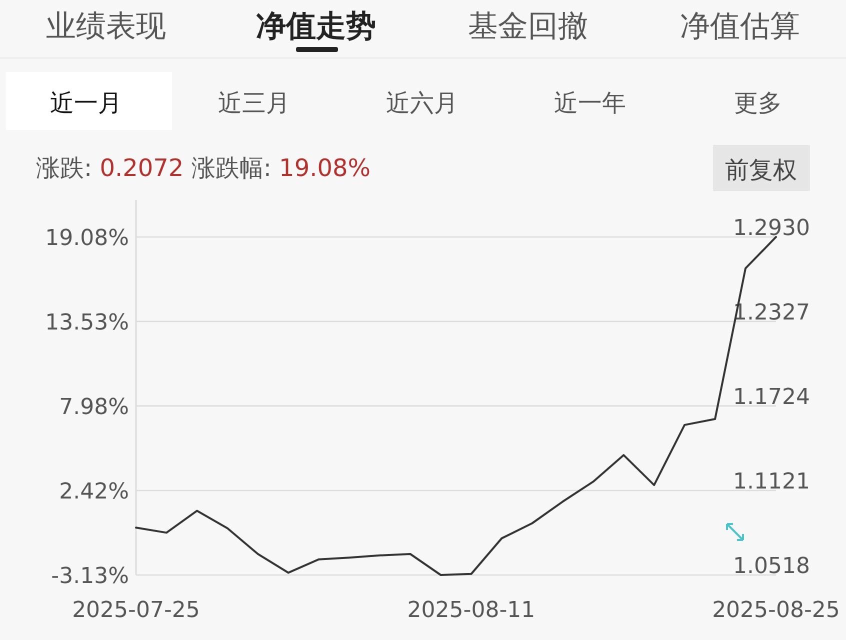 This screenshot has width=846, height=640. I want to click on text: 19.08%, so click(325, 168).